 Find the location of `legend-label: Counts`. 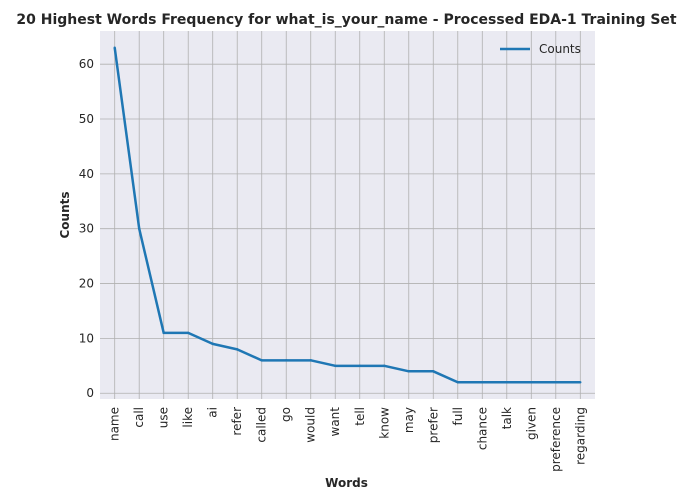

legend-label: Counts is located at coordinates (560, 49).